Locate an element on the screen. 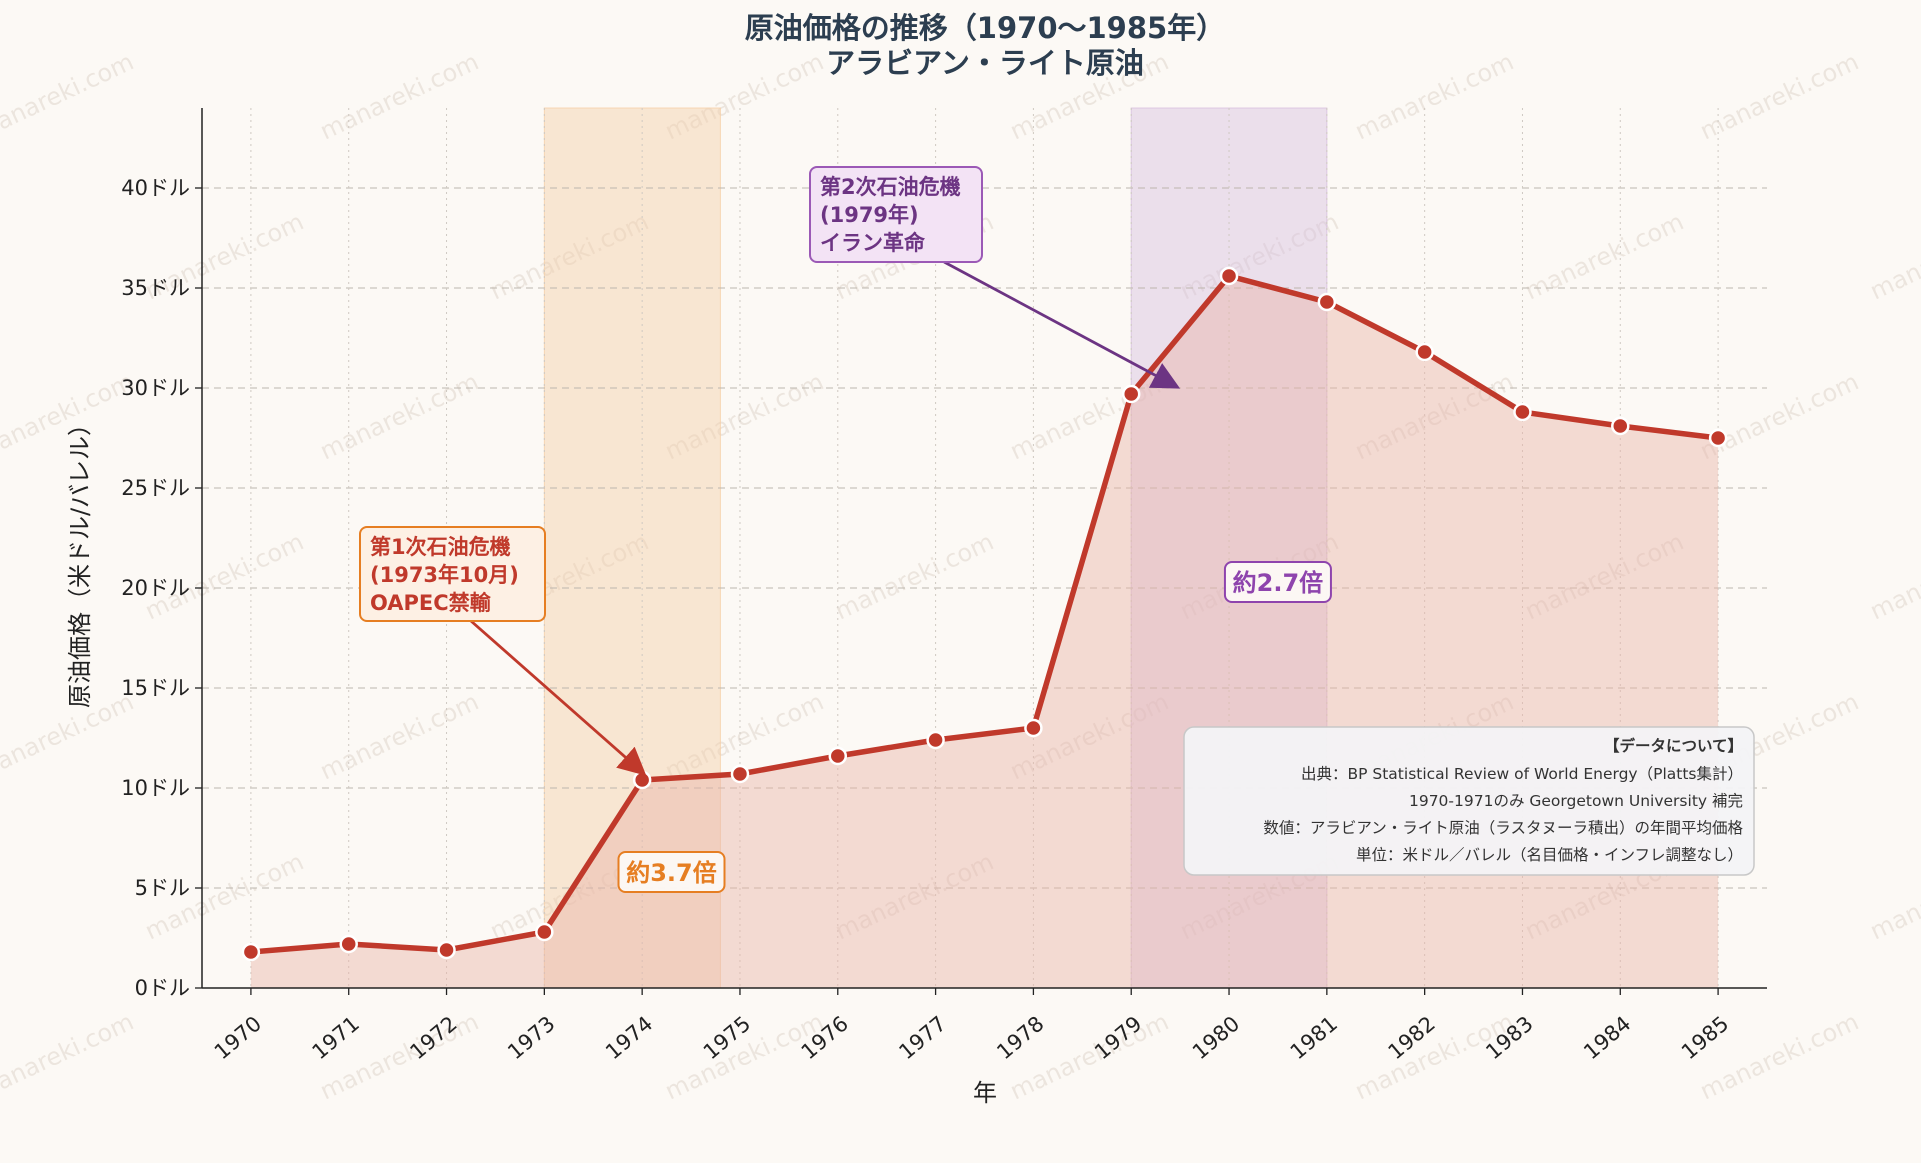 Image resolution: width=1921 pixels, height=1163 pixels. multiplier-label: 約3.7倍 is located at coordinates (671, 873).